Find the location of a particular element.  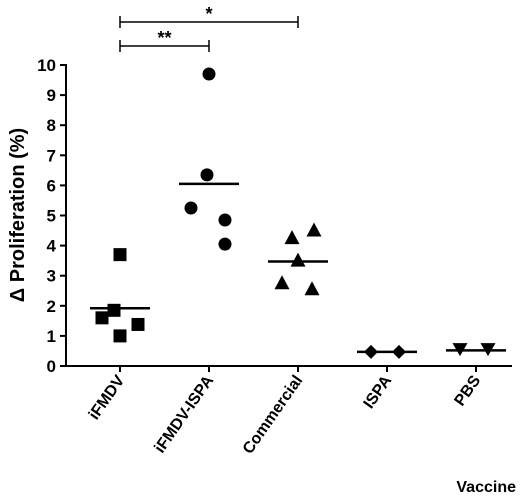

y-tick-label: 2 is located at coordinates (51, 306).